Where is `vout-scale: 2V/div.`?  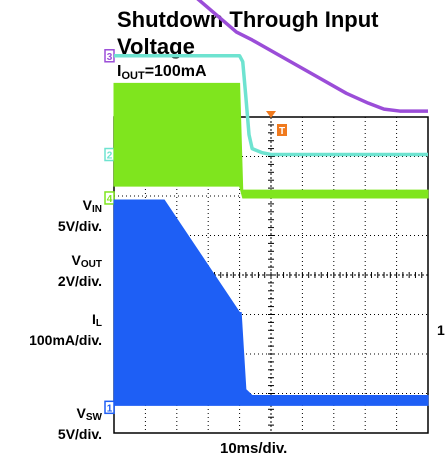 vout-scale: 2V/div. is located at coordinates (79, 281).